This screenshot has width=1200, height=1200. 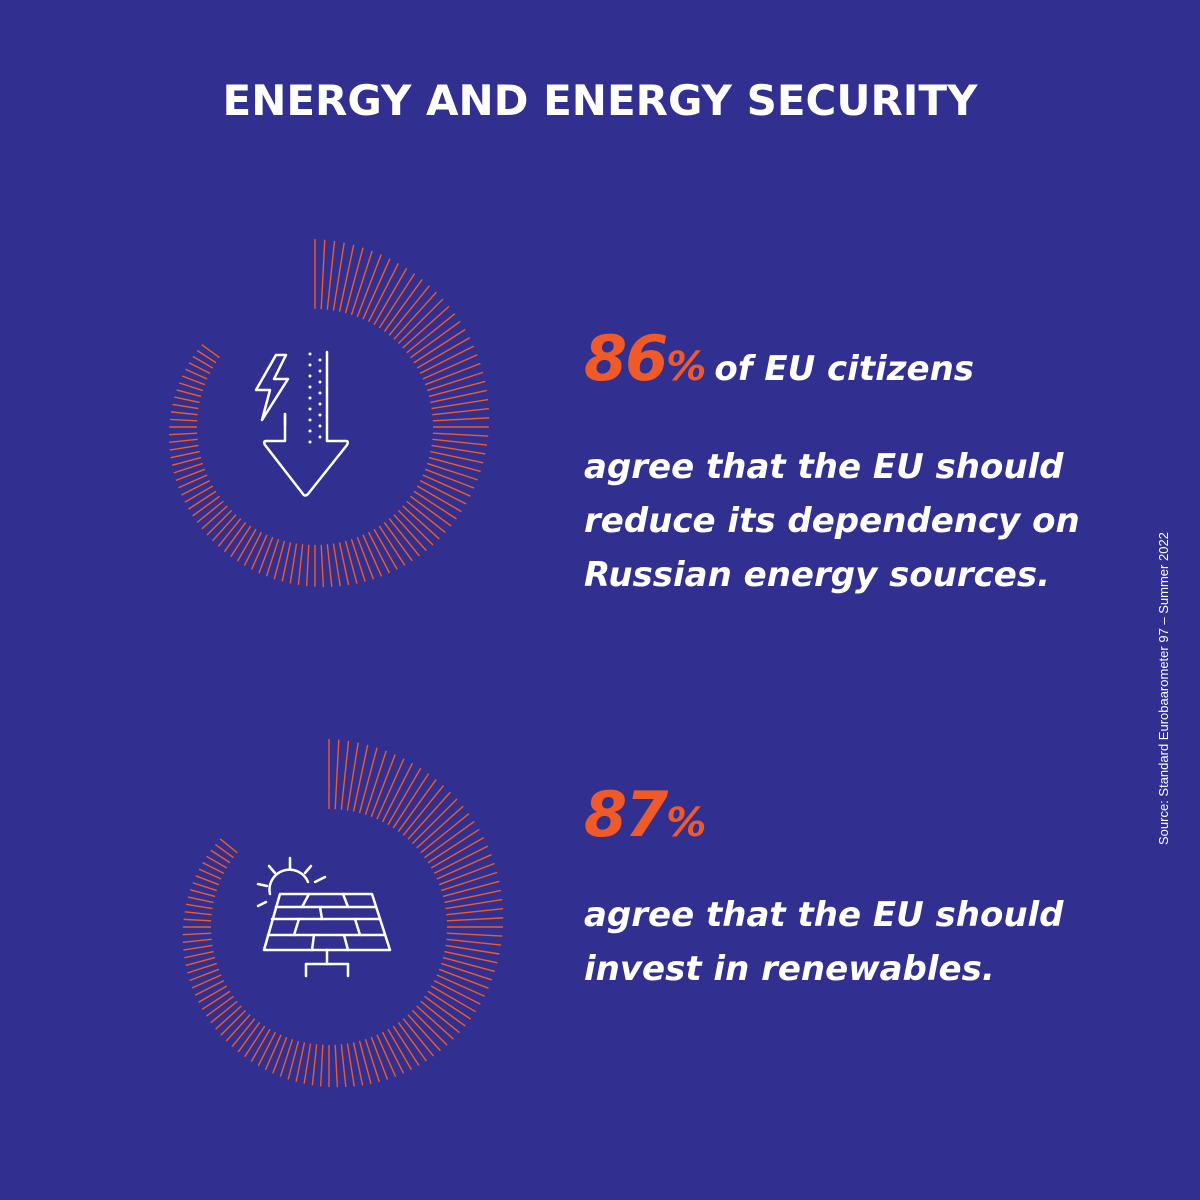 I want to click on stat-87-heading: 87%, so click(x=645, y=814).